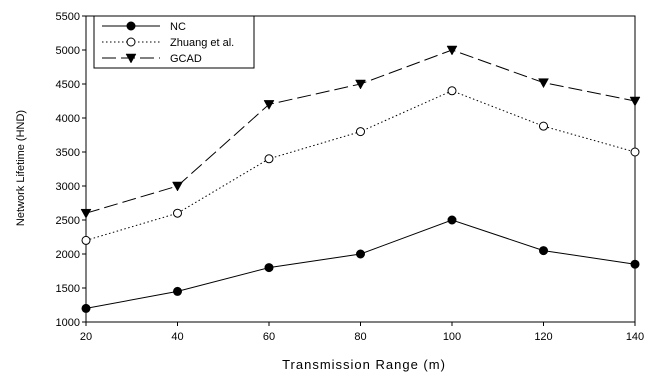 This screenshot has width=652, height=372. What do you see at coordinates (68, 119) in the screenshot?
I see `y-tick-label: 4000` at bounding box center [68, 119].